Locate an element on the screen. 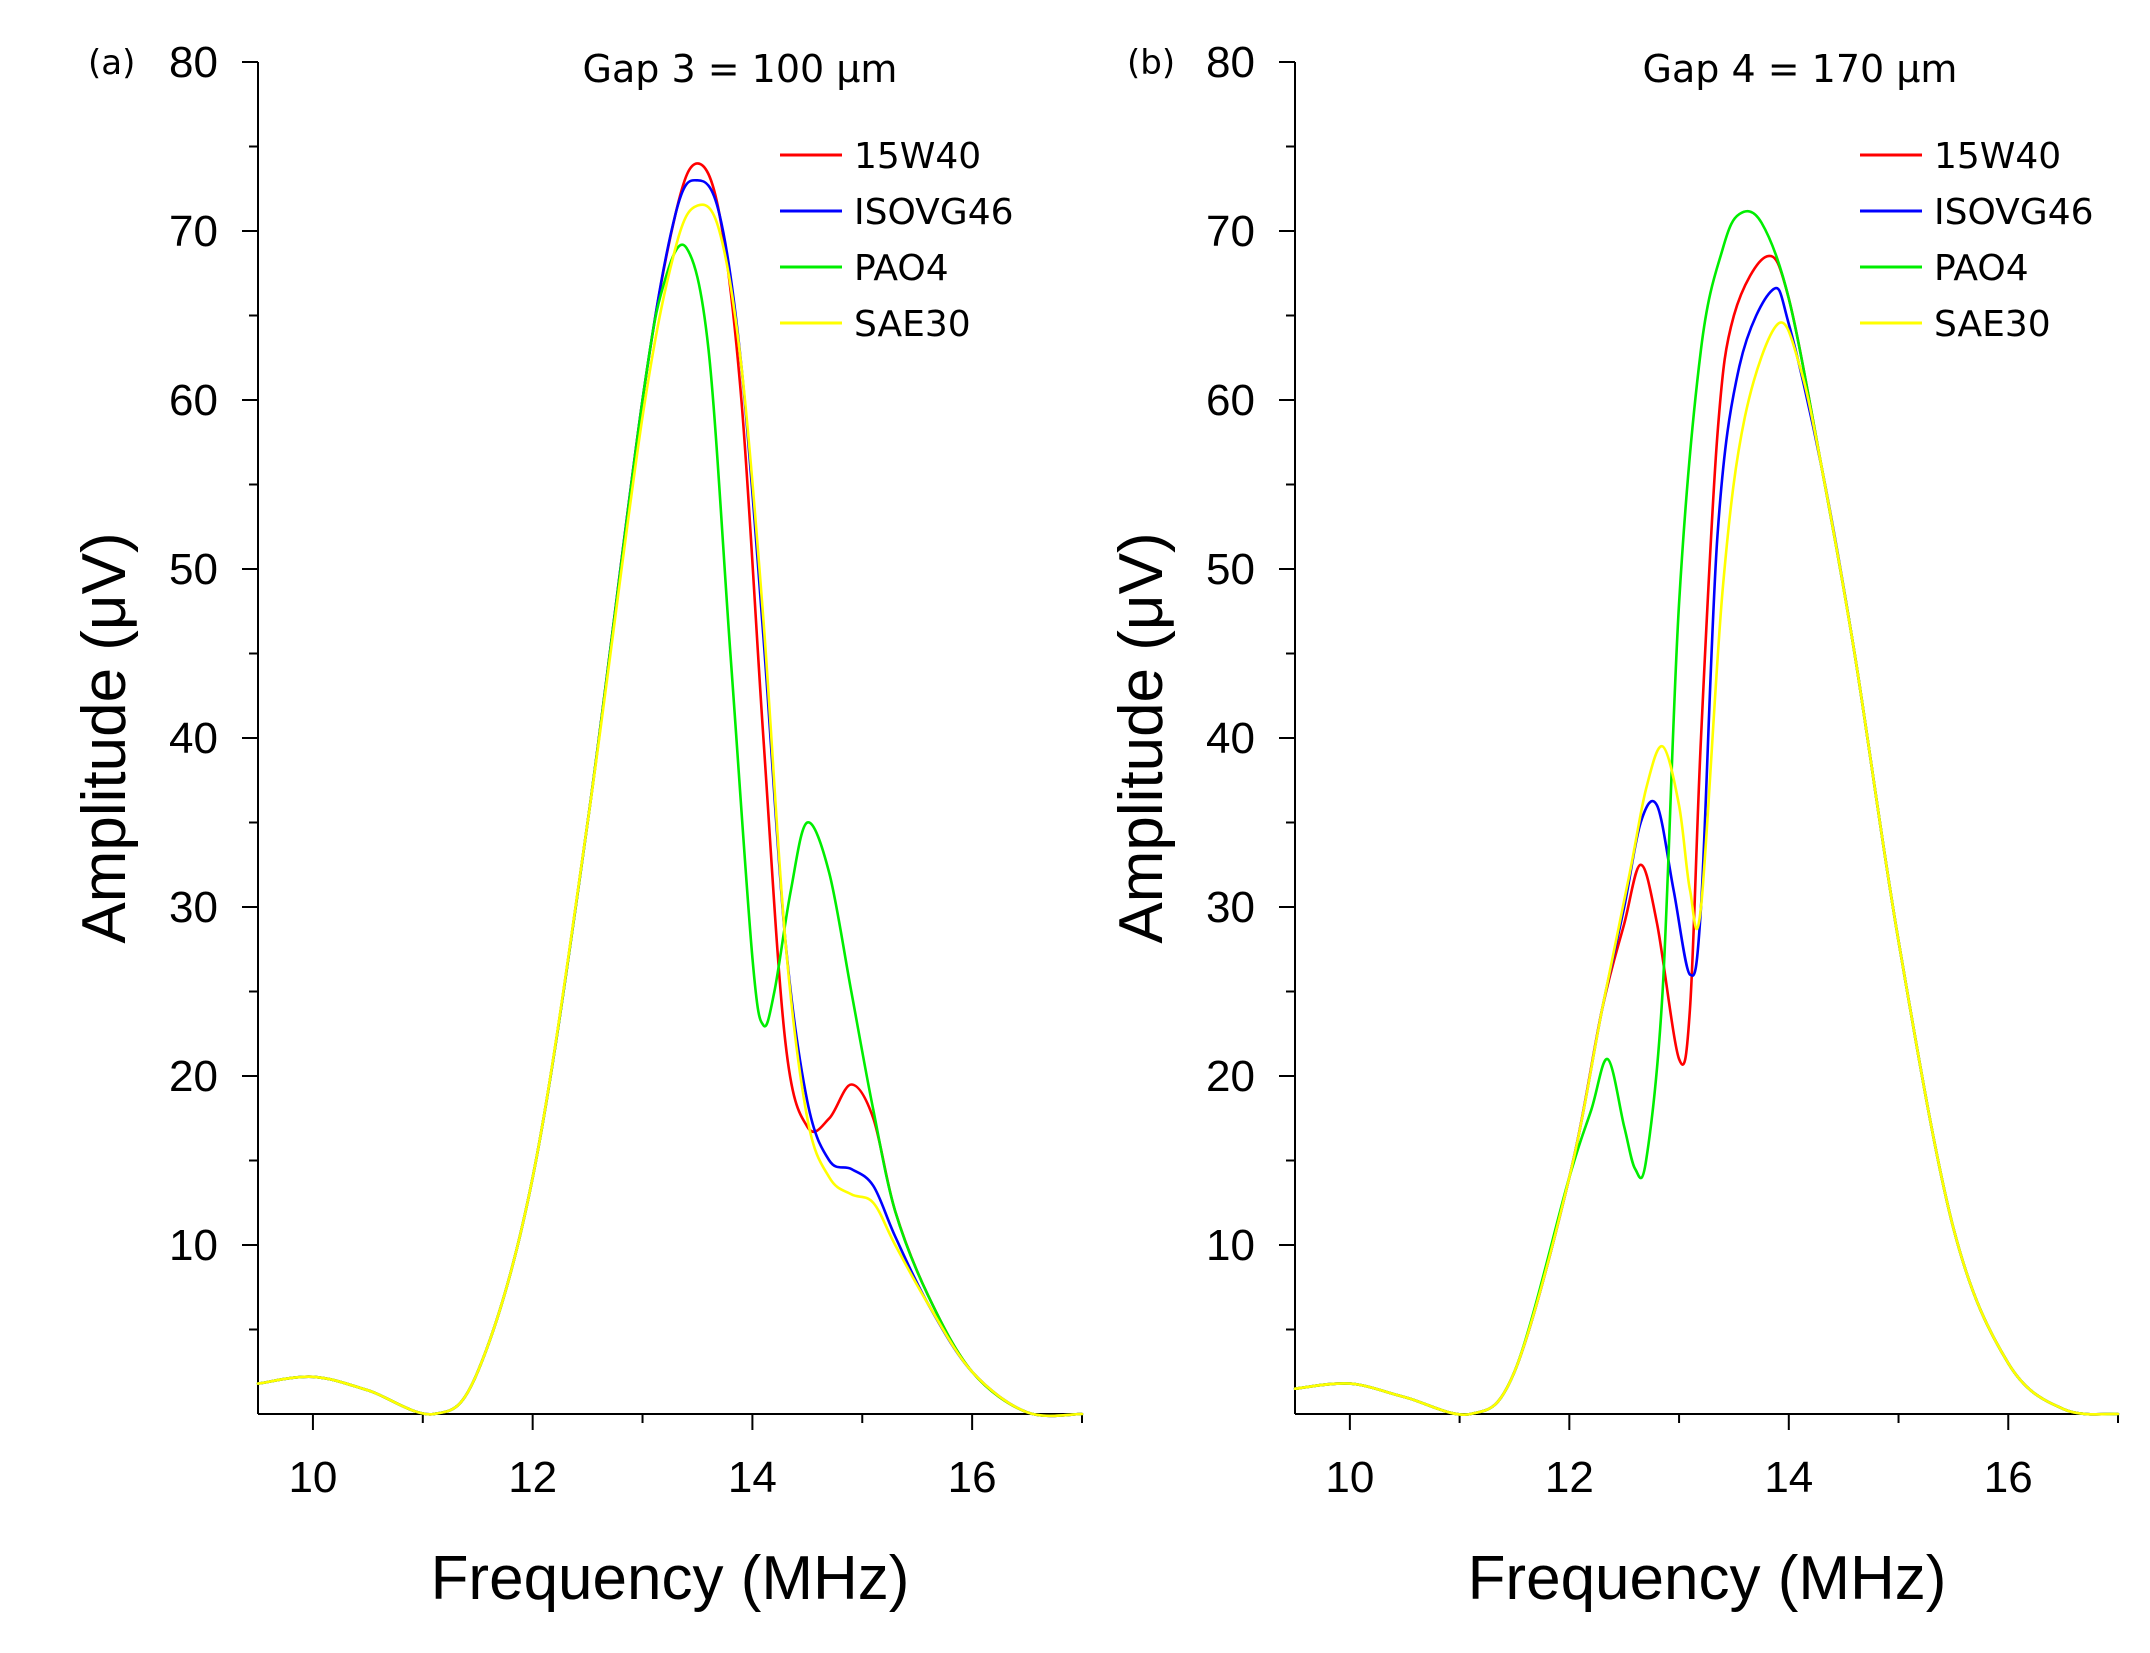 This screenshot has height=1653, width=2150. chart-title: Gap 3 = 100 μm is located at coordinates (740, 69).